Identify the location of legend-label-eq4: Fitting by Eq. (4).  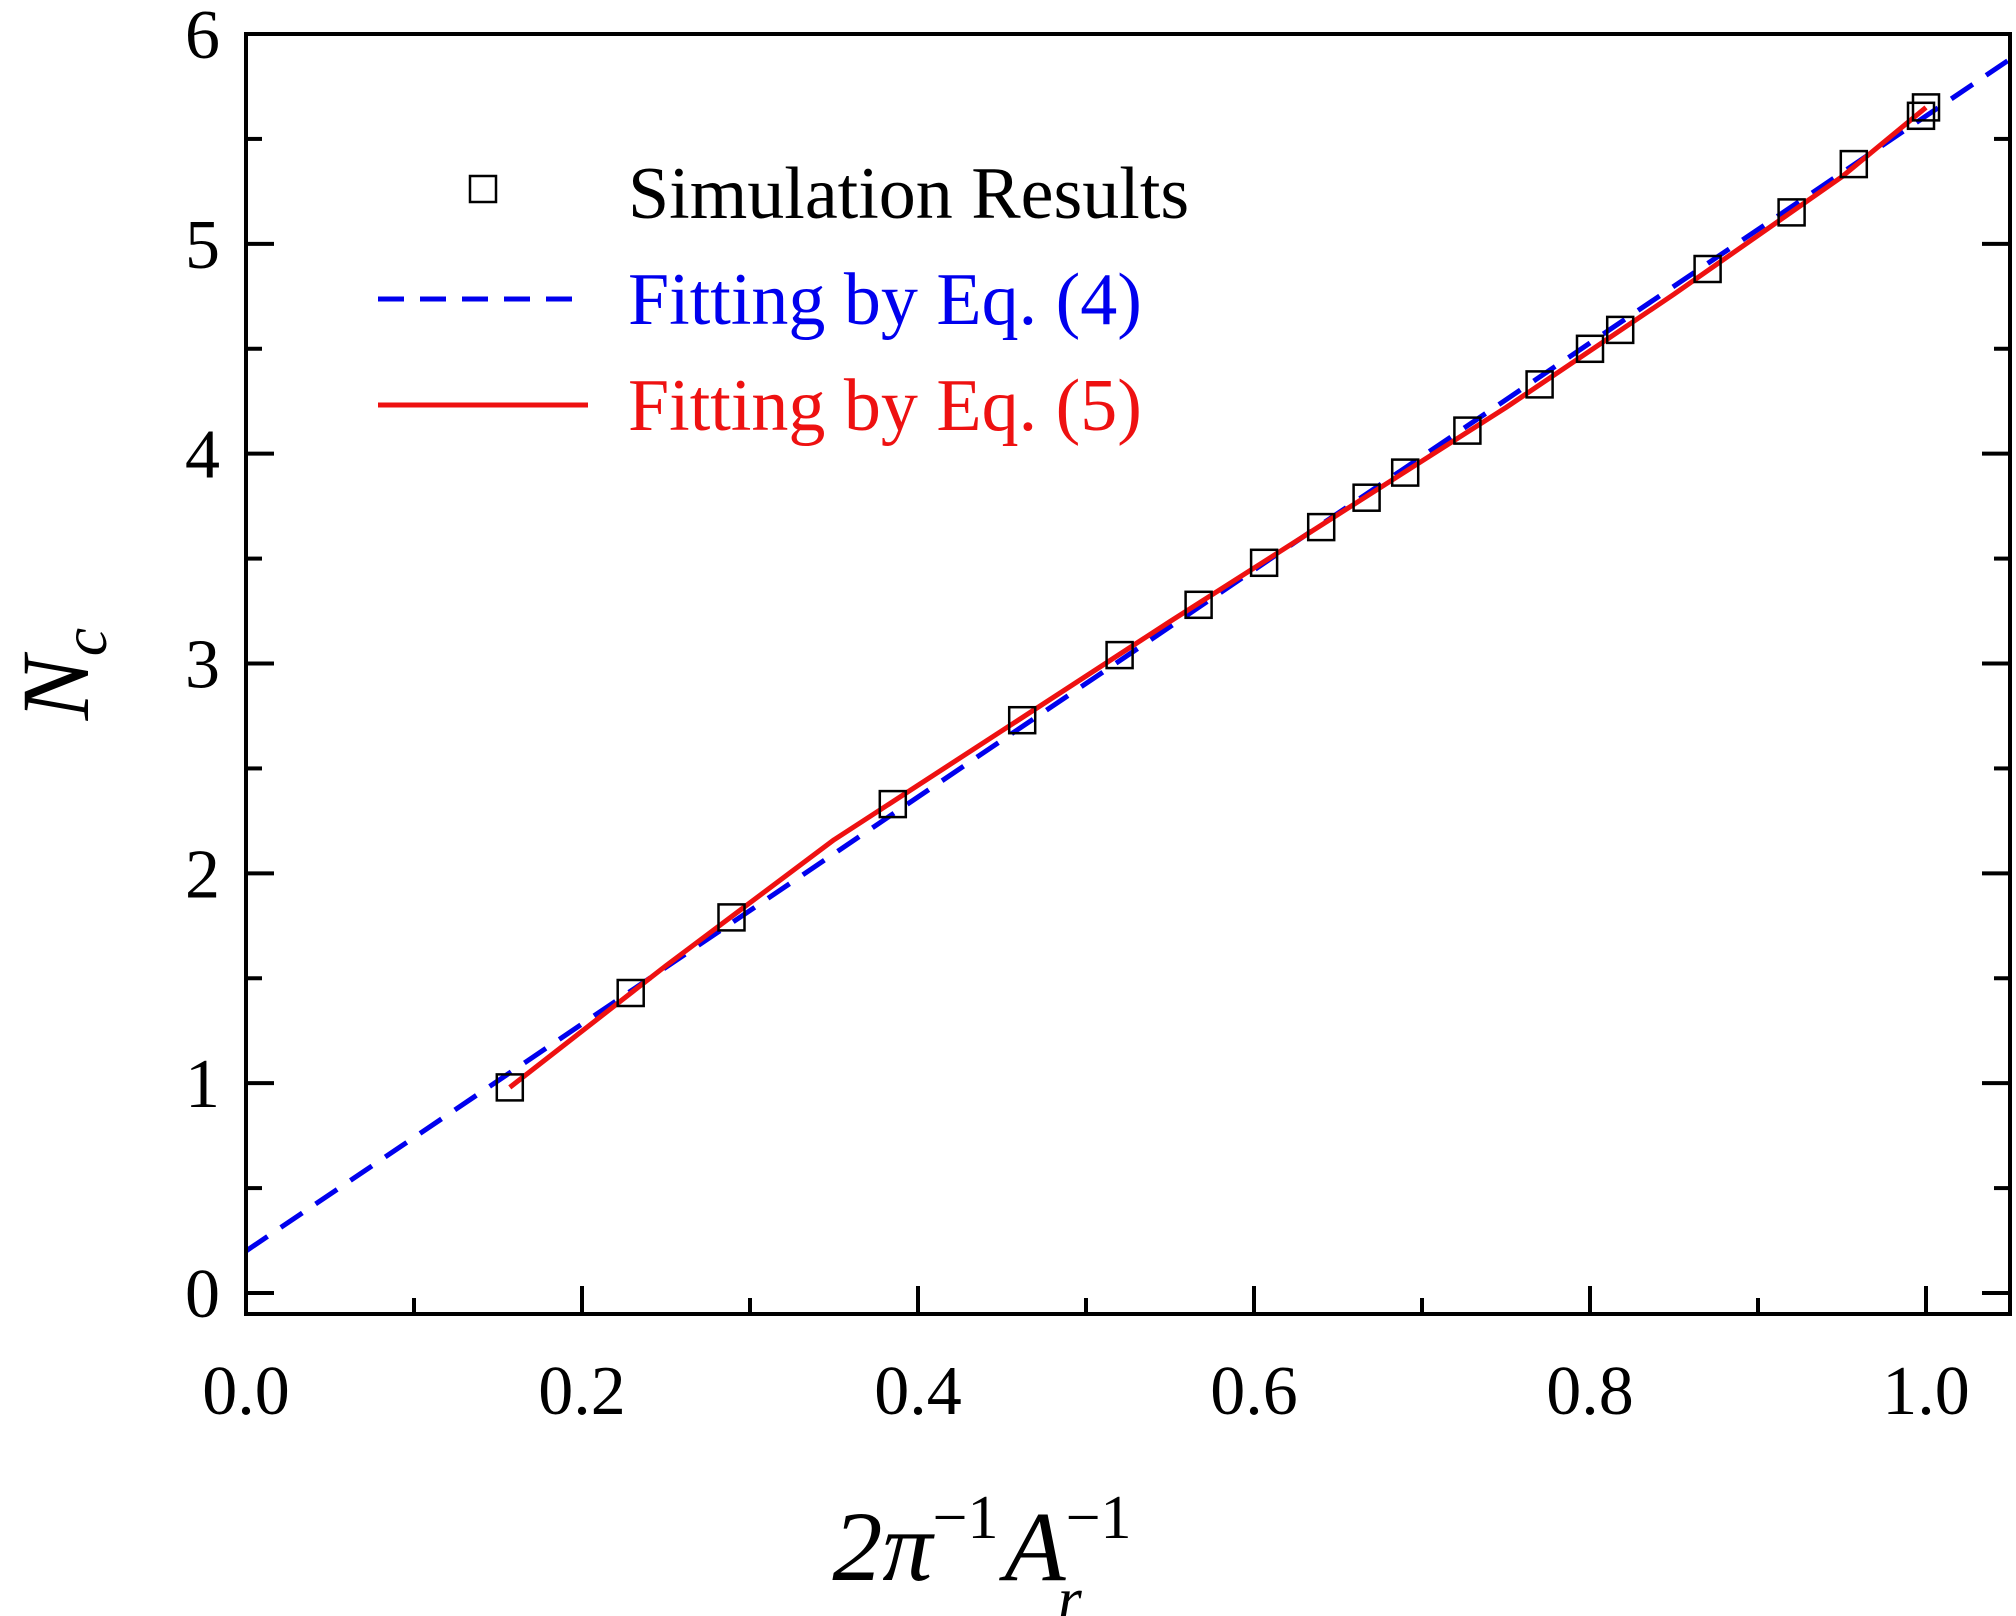
(885, 300).